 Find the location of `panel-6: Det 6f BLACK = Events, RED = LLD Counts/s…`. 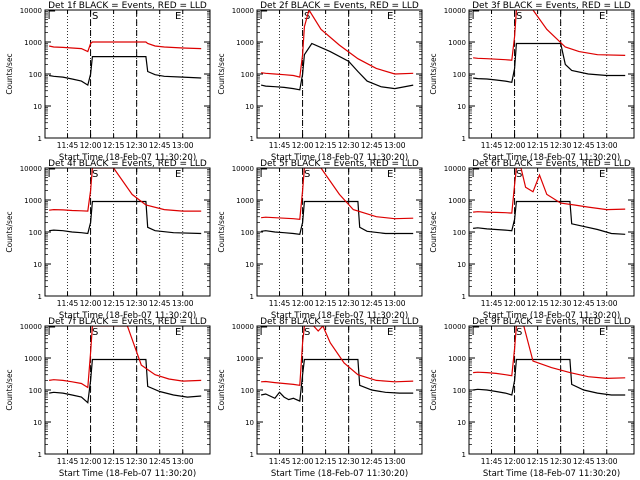

panel-6: Det 6f BLACK = Events, RED = LLD Counts/s… is located at coordinates (532, 240).